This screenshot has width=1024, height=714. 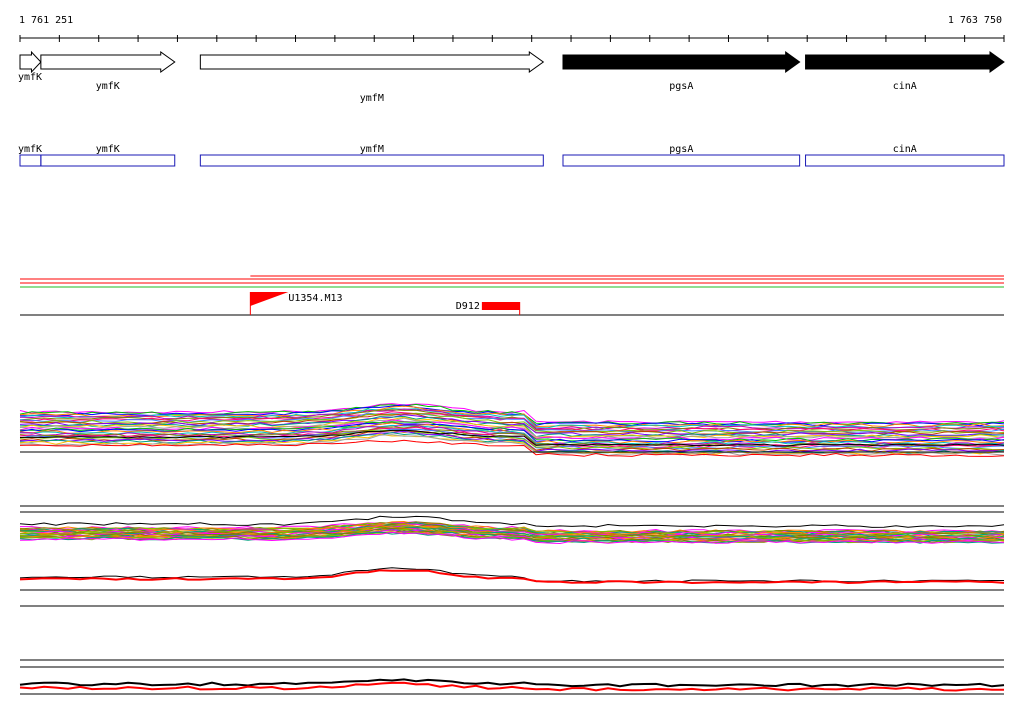 I want to click on gene-track: ymfK ymfK ymfM pgsA cinA, so click(x=511, y=77).